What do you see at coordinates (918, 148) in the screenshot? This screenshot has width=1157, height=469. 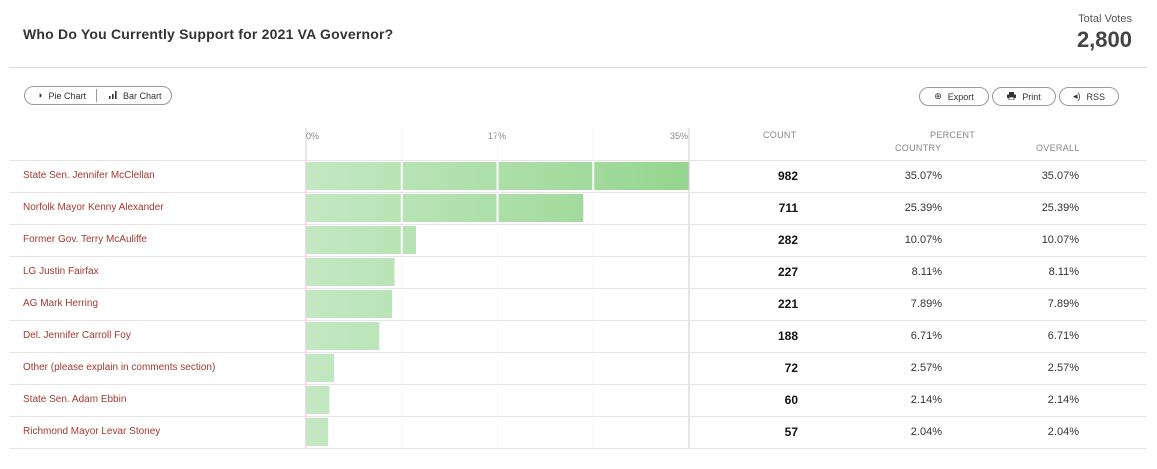 I see `country-column-header: COUNTRY` at bounding box center [918, 148].